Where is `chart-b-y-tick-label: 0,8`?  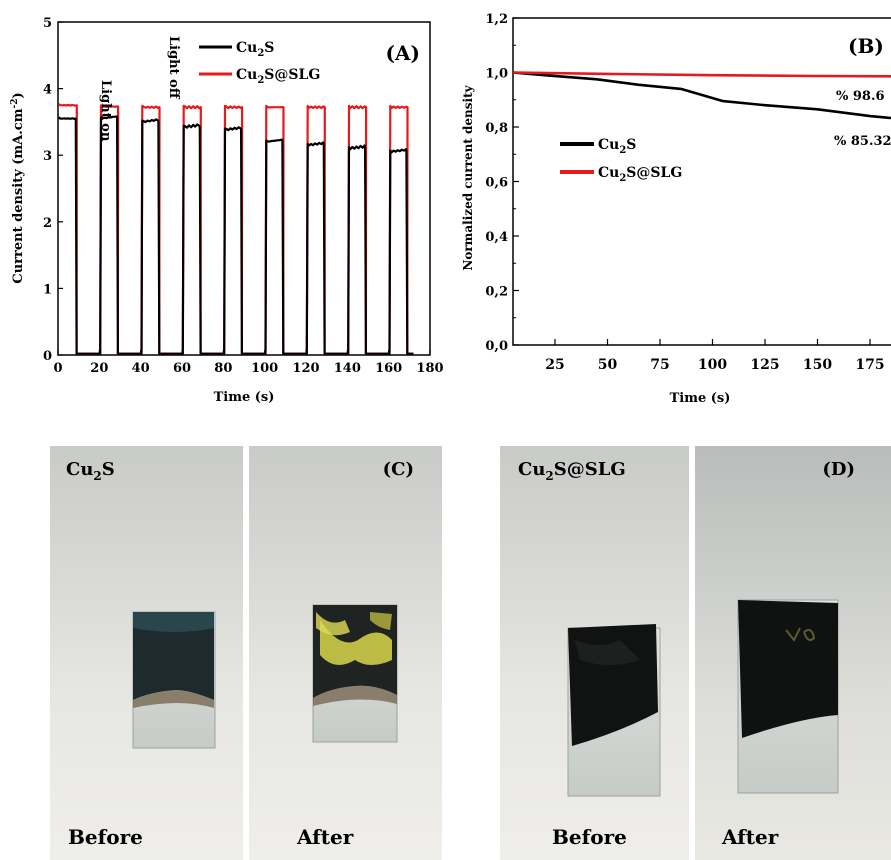 chart-b-y-tick-label: 0,8 is located at coordinates (496, 128).